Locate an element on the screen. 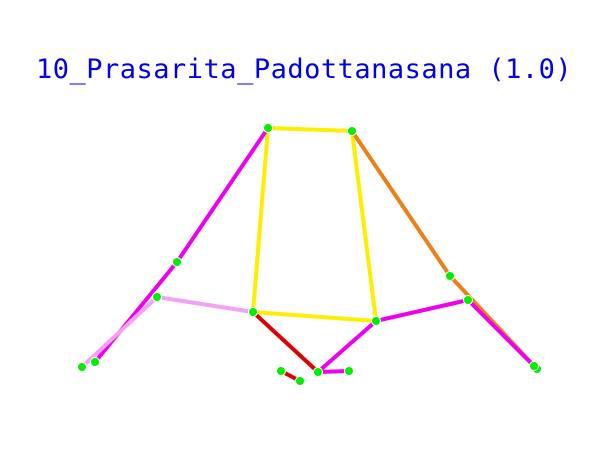 The image size is (612, 475). bone-right-shoulder-to-right-elbow is located at coordinates (401, 203).